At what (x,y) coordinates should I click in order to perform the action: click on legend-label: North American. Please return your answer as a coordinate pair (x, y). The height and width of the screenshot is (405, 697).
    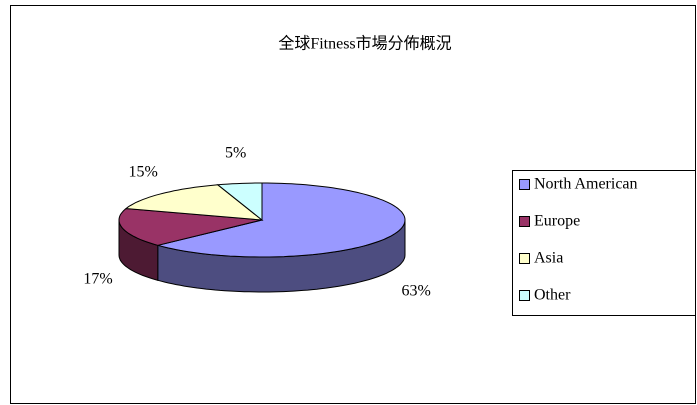
    Looking at the image, I should click on (586, 184).